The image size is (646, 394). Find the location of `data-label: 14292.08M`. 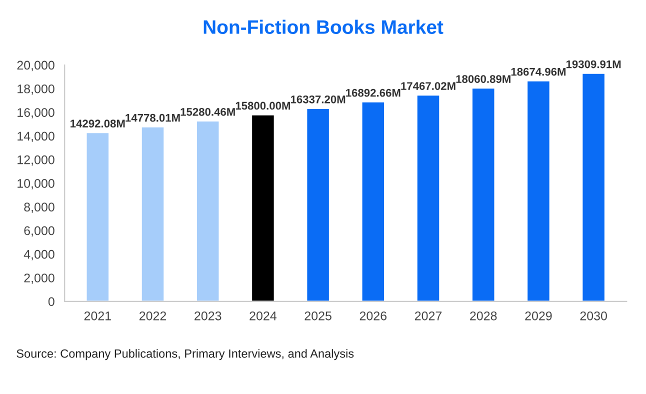

data-label: 14292.08M is located at coordinates (97, 124).